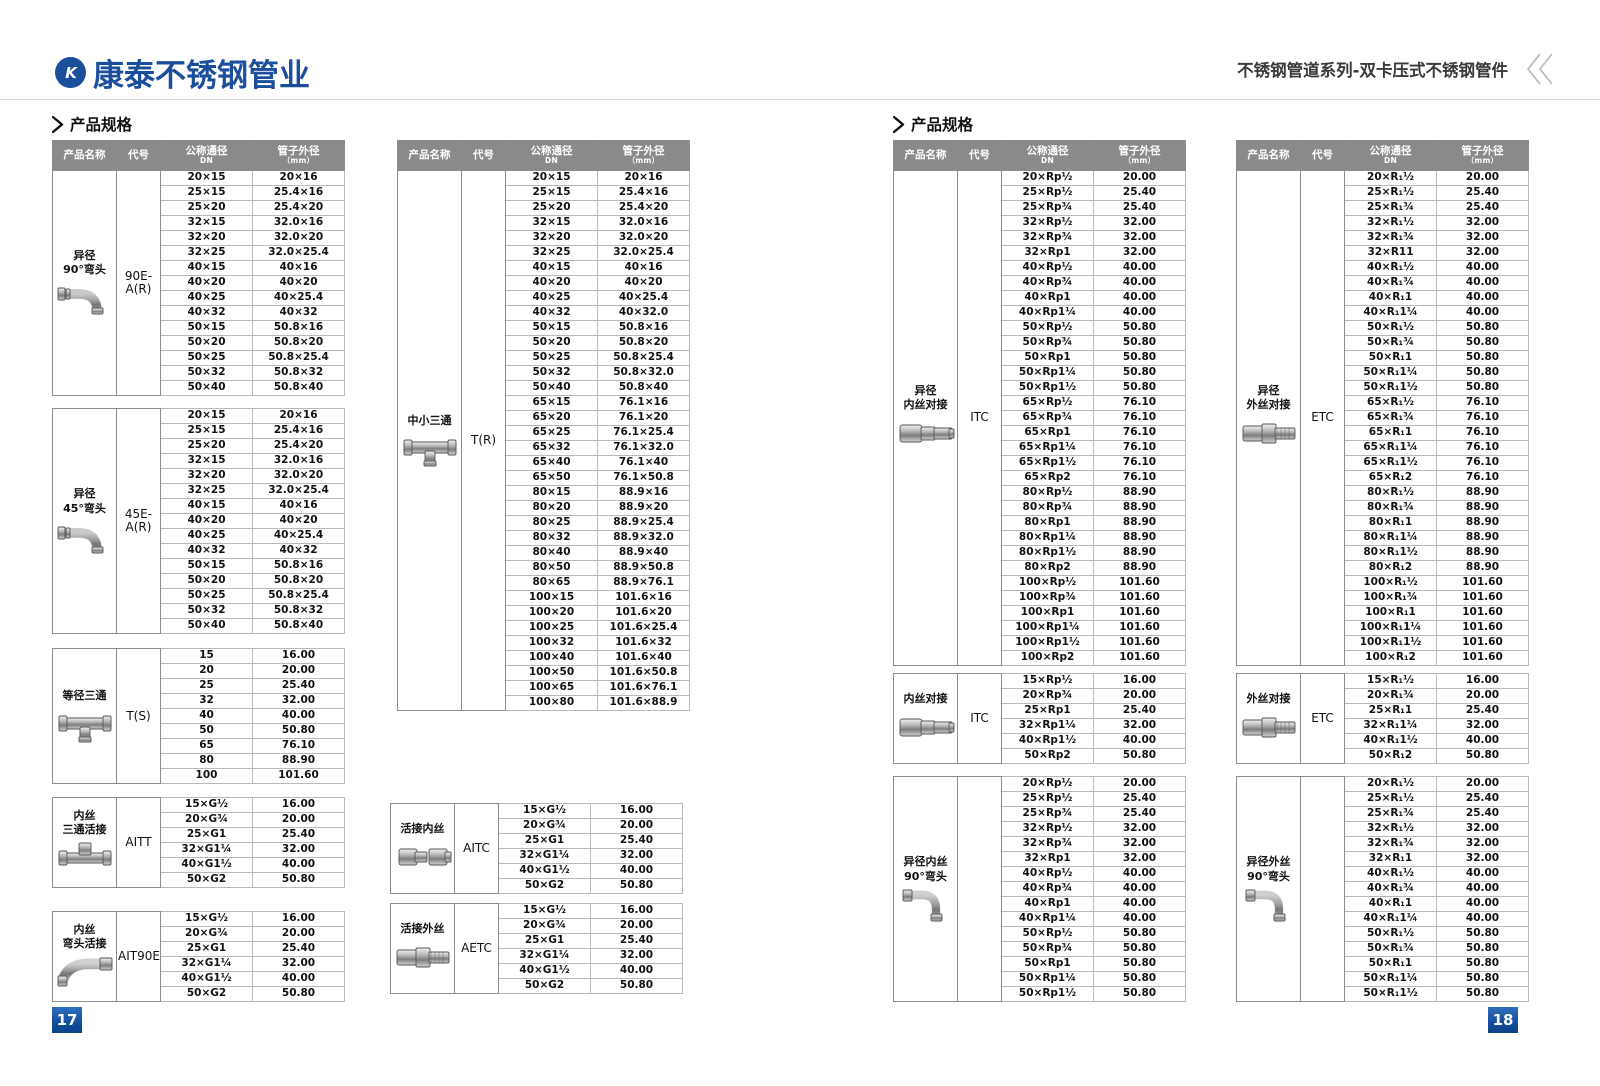  I want to click on nominal-diameter-cell: 50×32, so click(551, 372).